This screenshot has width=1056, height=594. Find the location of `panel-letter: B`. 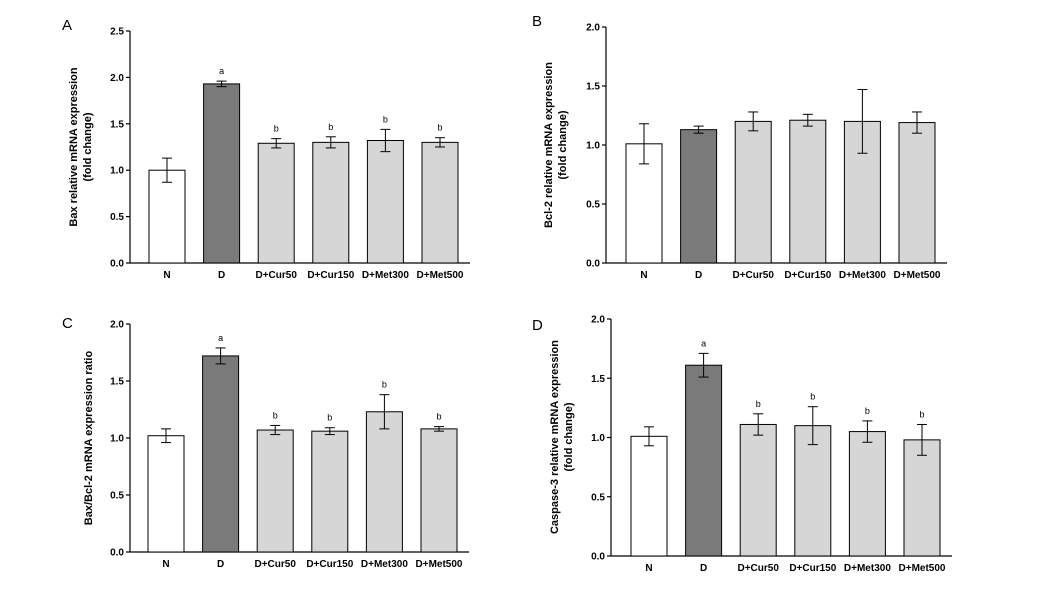

panel-letter: B is located at coordinates (537, 21).